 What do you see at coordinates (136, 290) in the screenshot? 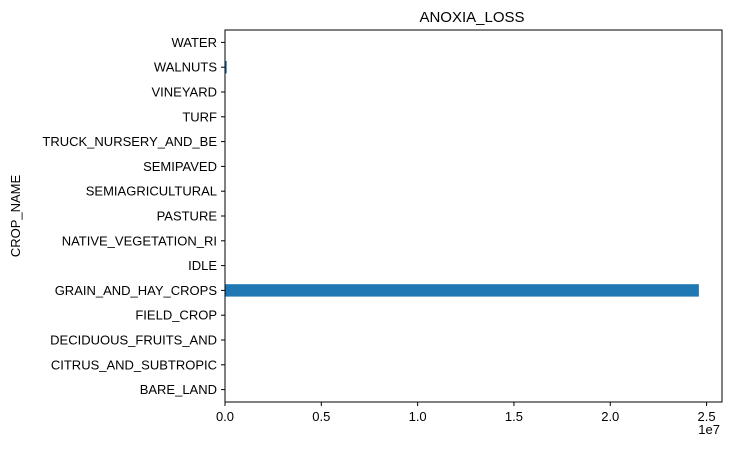
I see `y-tick-label: GRAIN_AND_HAY_CROPS` at bounding box center [136, 290].